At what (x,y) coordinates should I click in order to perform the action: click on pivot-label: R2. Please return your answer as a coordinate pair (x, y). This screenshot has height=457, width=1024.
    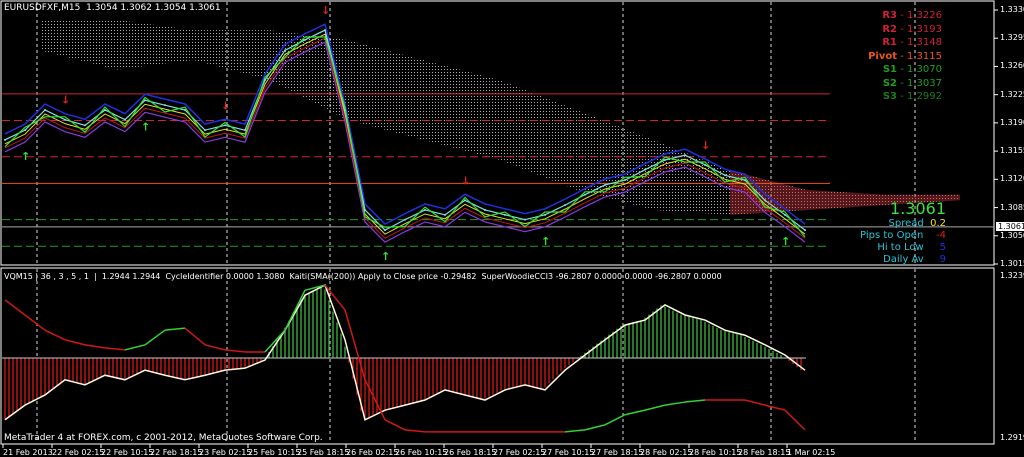
    Looking at the image, I should click on (890, 29).